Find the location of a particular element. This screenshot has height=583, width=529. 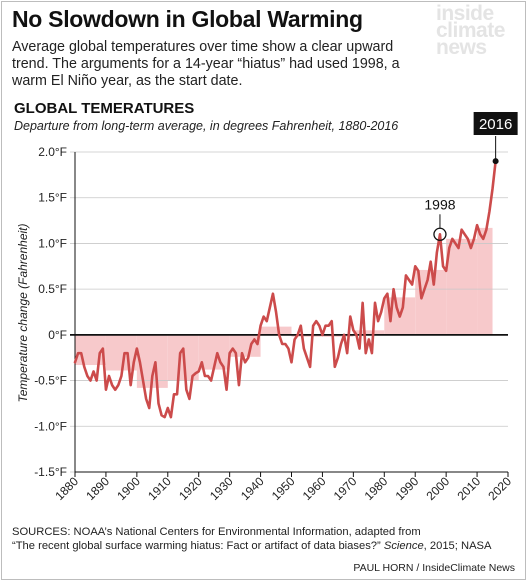

insideclimate-news-logo: inside climate news is located at coordinates (480, 30).